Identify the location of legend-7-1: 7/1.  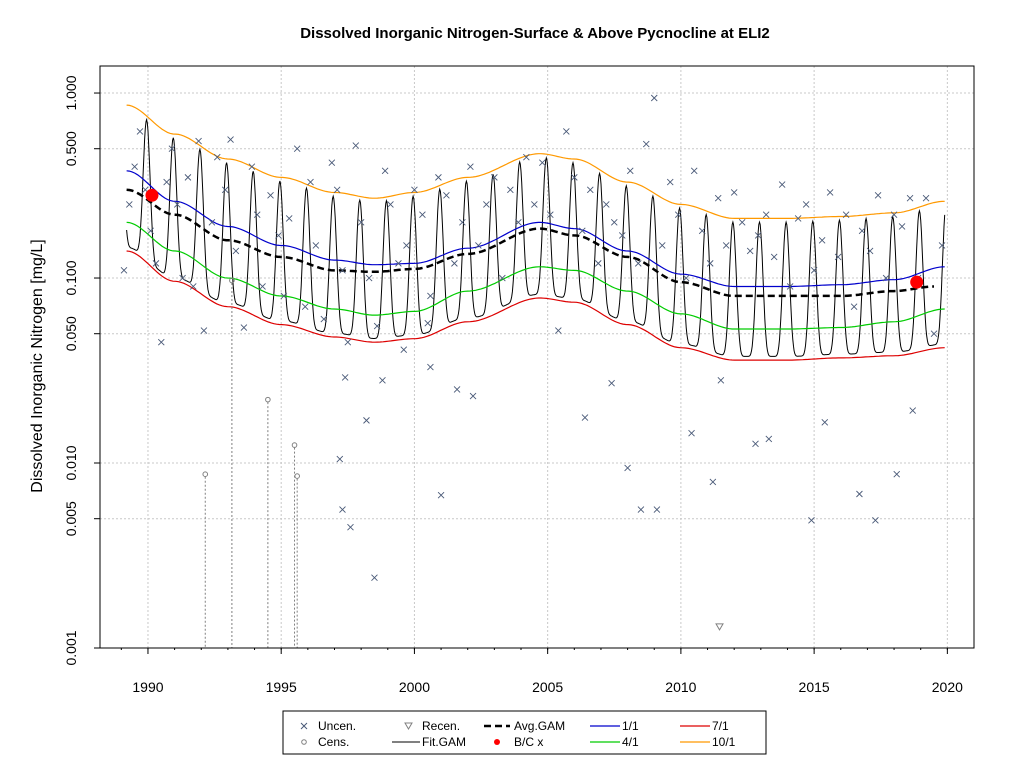
(704, 726).